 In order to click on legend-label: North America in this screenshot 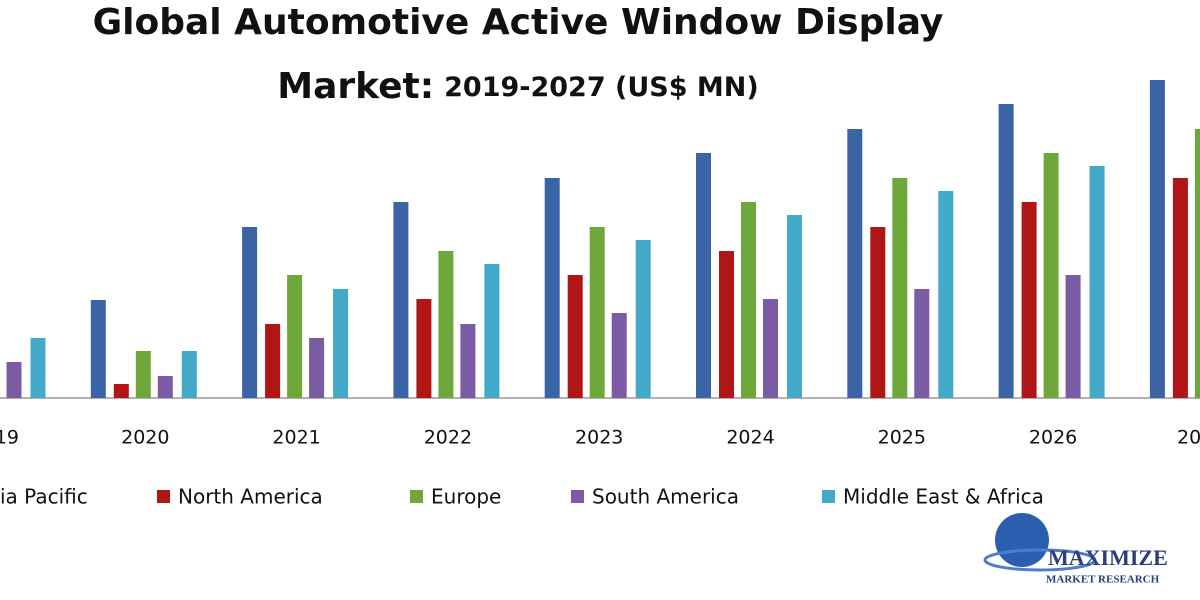, I will do `click(250, 497)`.